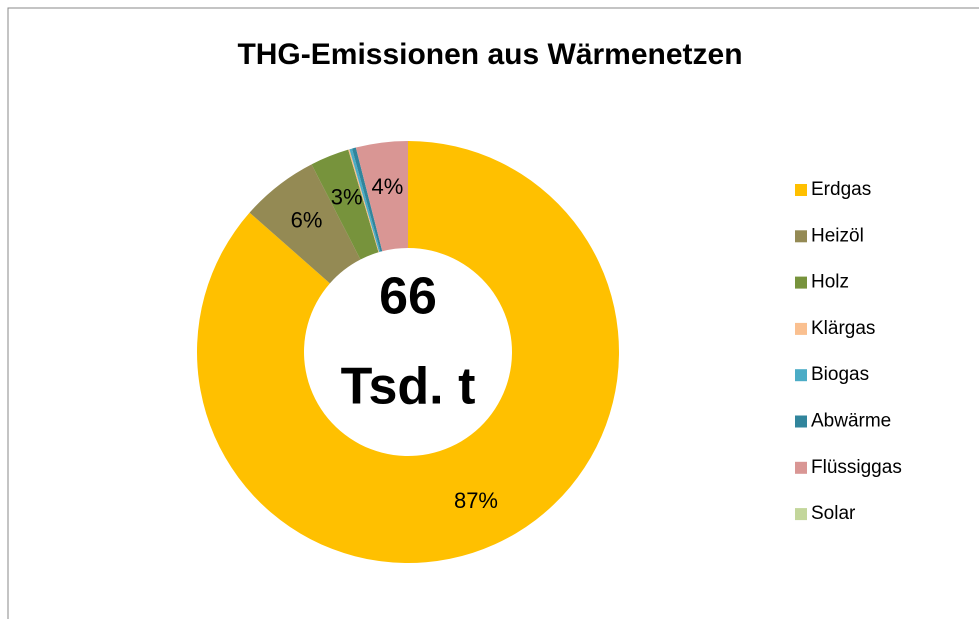 The image size is (979, 619). Describe the element at coordinates (476, 500) in the screenshot. I see `data-label: 87%` at that location.